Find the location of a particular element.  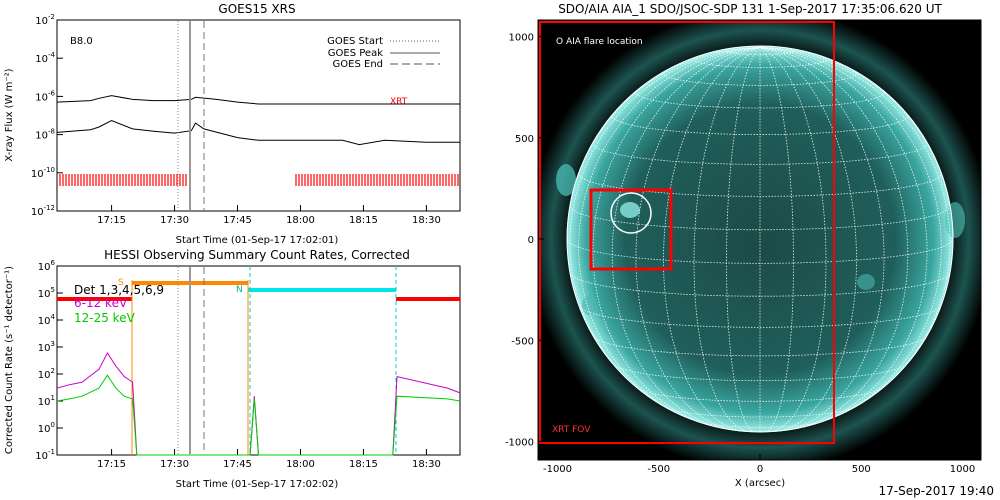

y-tick-label: -500 is located at coordinates (522, 341).